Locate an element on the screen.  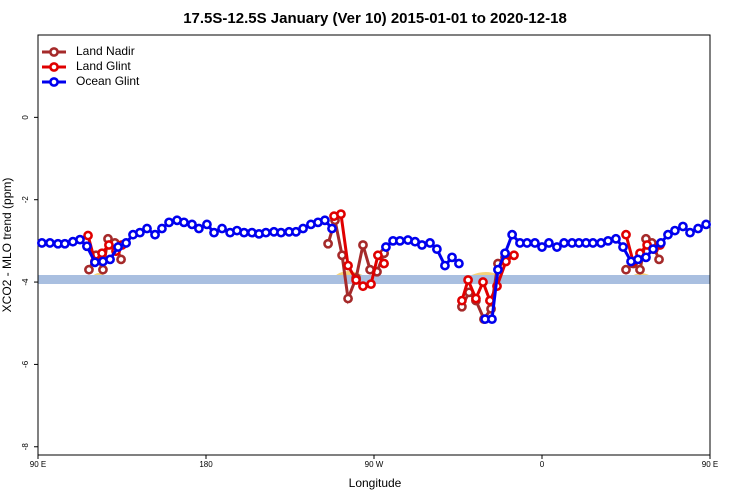
y-tick-label: -6 is located at coordinates (25, 364).